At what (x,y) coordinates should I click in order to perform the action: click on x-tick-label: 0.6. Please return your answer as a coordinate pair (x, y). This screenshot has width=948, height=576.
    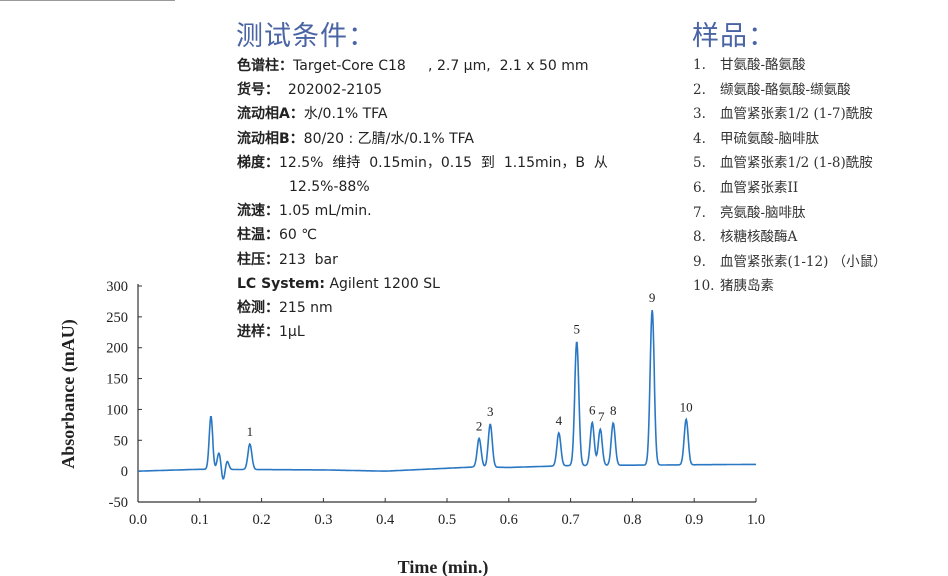
    Looking at the image, I should click on (509, 520).